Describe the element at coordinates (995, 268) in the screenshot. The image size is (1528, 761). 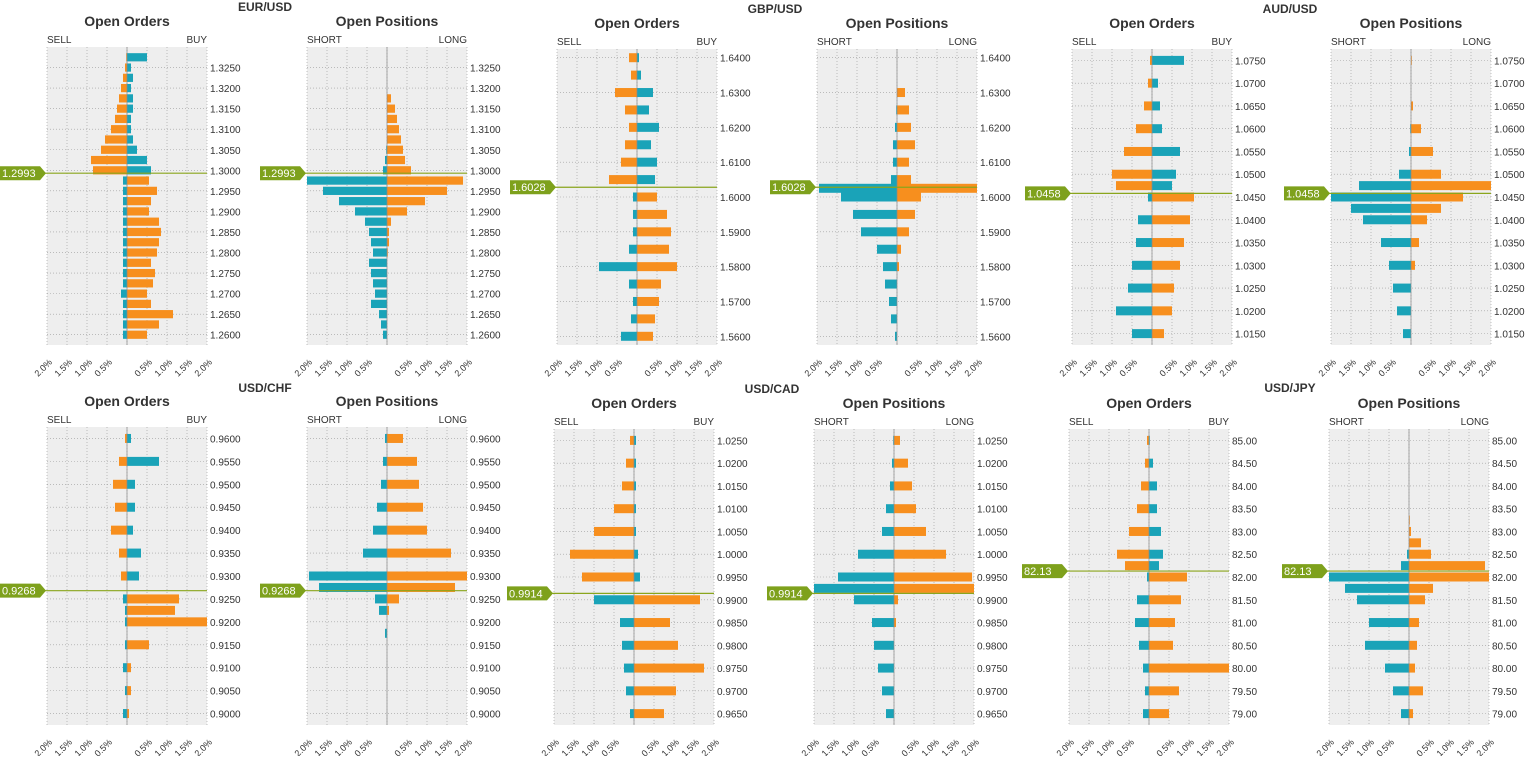
I see `y-tick-label: 1.5800` at that location.